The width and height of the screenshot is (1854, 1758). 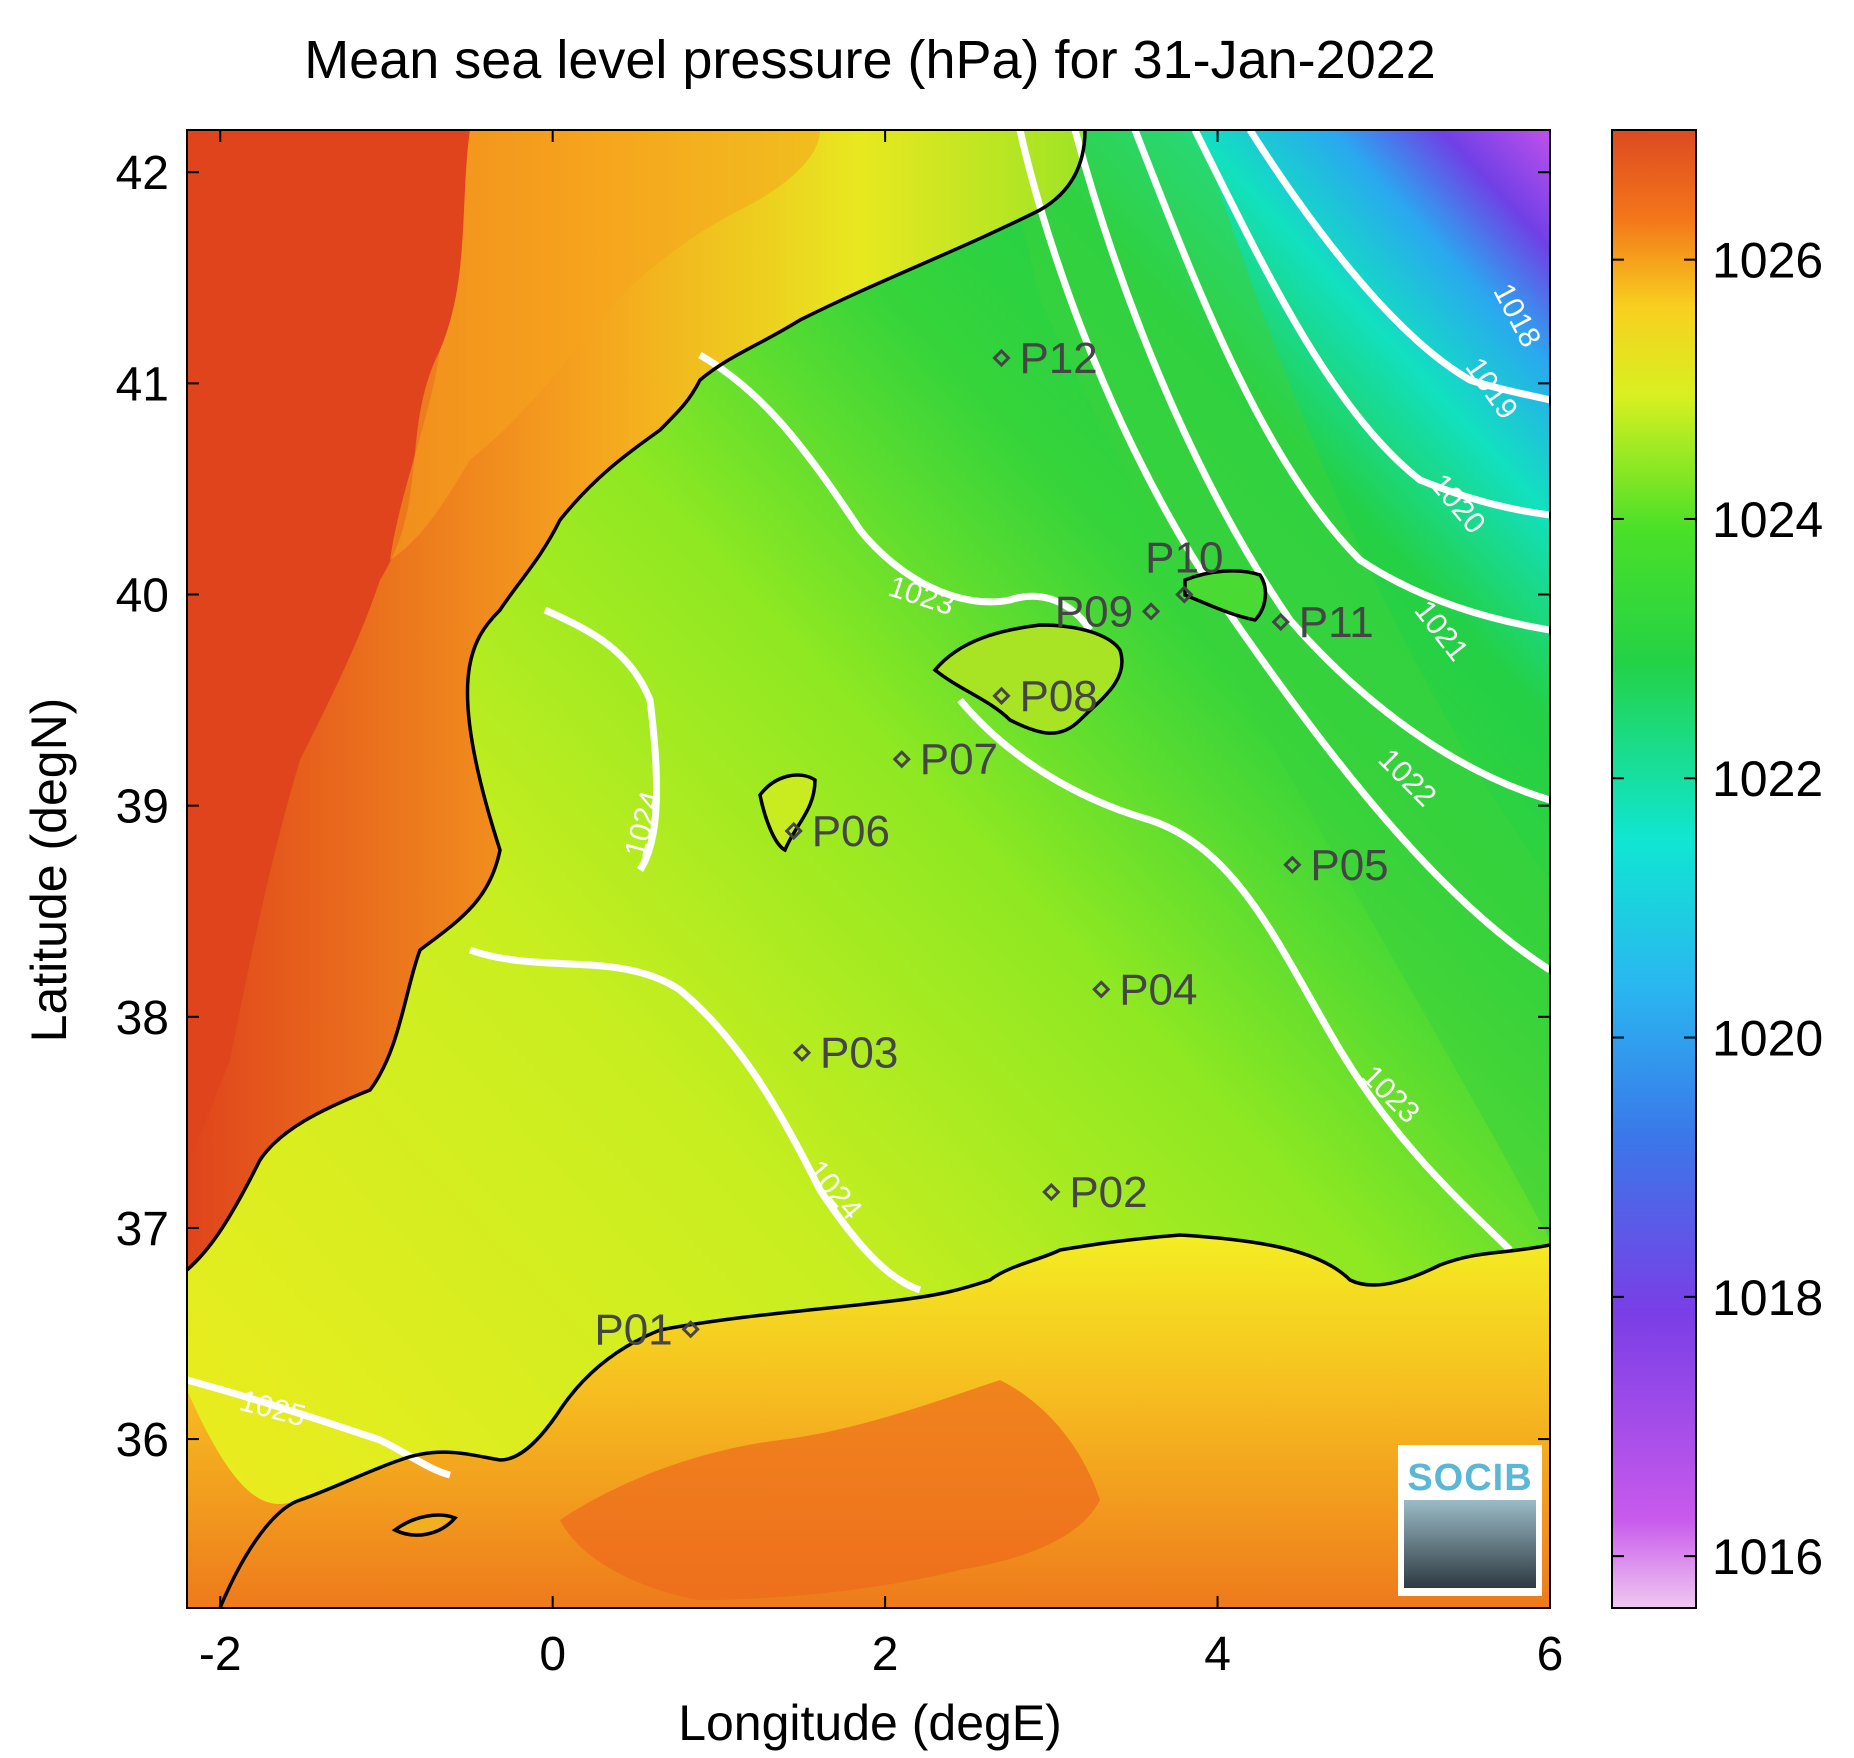 I want to click on station-label: P10, so click(x=1184, y=558).